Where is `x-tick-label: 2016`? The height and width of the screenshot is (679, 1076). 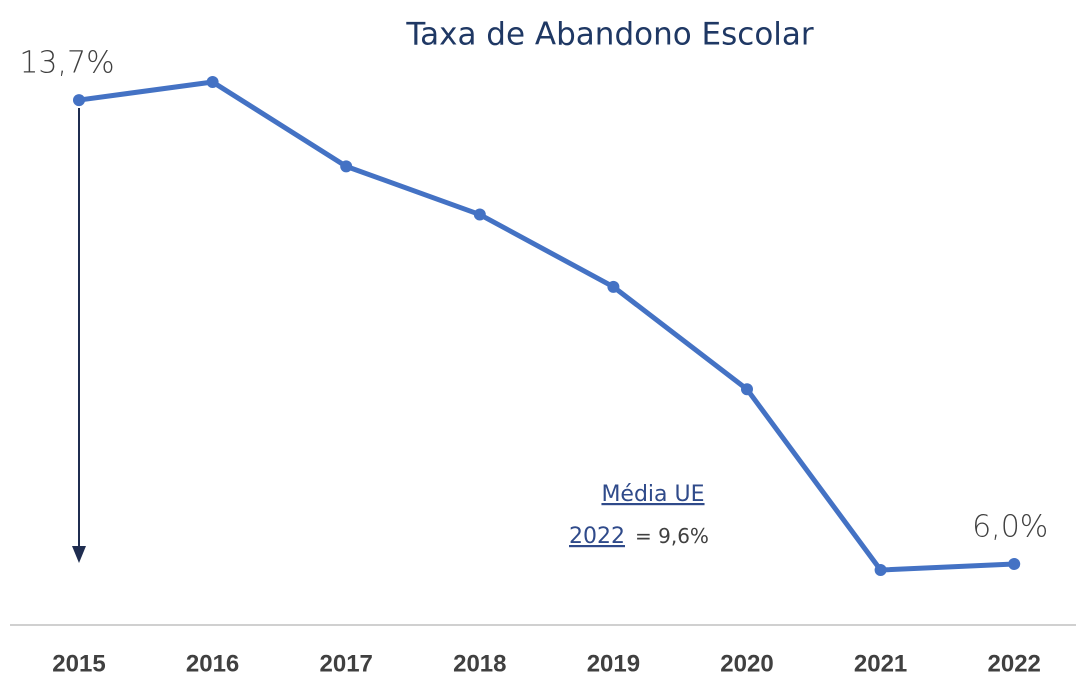 x-tick-label: 2016 is located at coordinates (212, 663).